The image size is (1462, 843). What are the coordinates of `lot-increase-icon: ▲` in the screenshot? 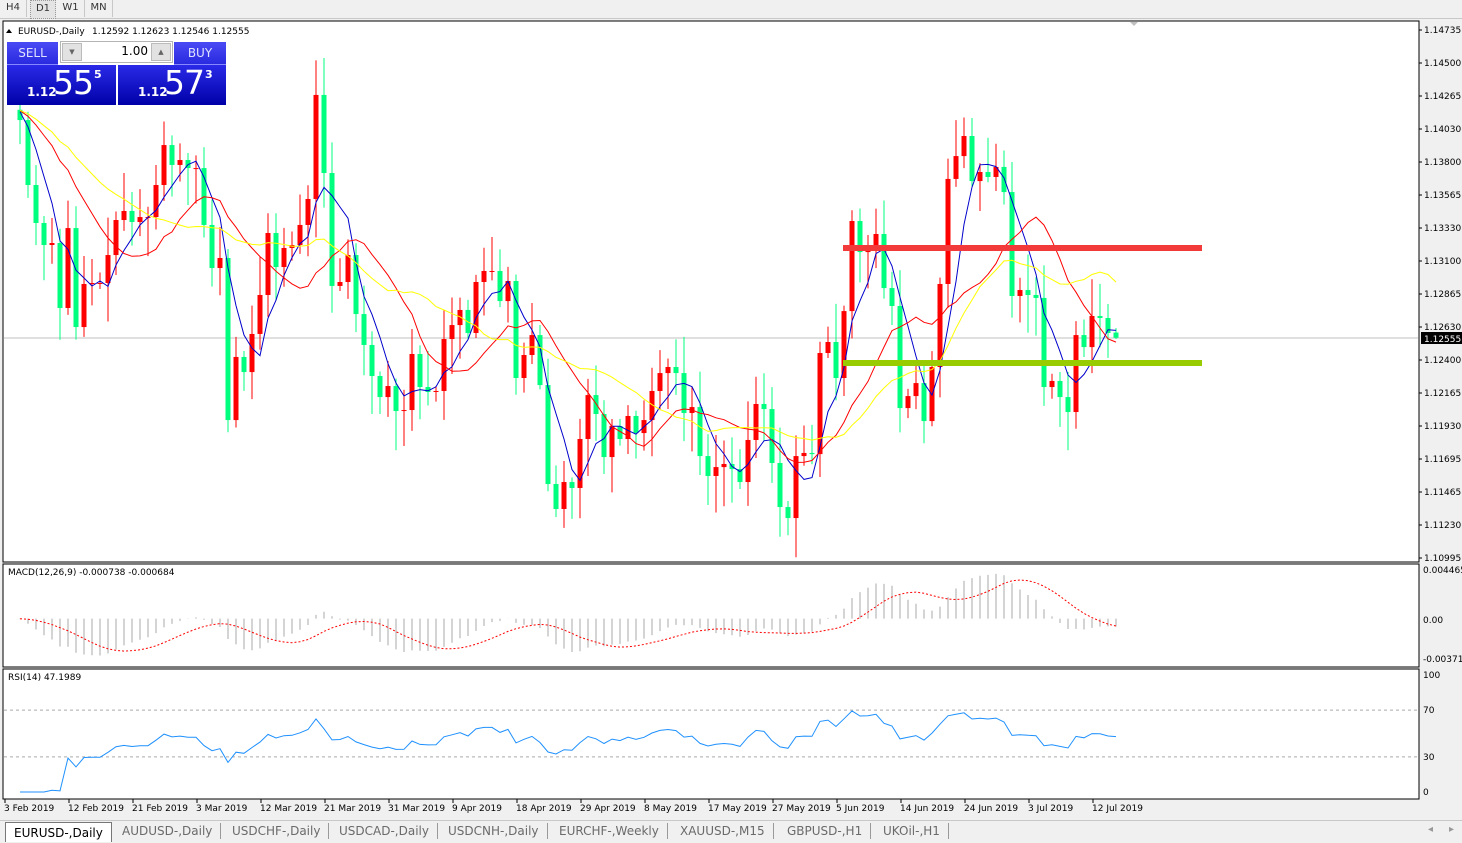 It's located at (161, 52).